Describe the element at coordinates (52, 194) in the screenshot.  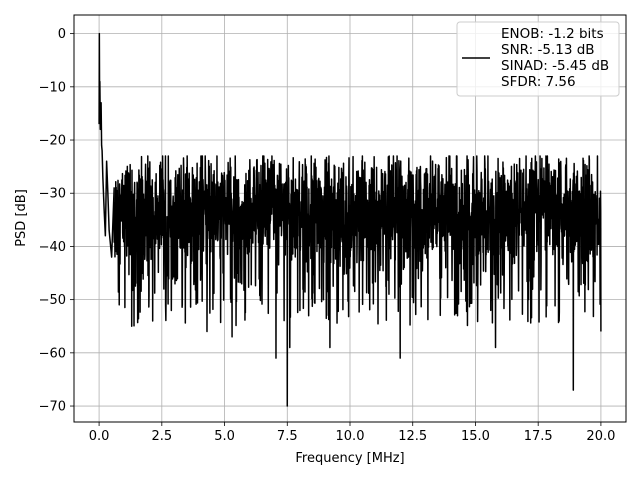
I see `y-tick-label: −30` at that location.